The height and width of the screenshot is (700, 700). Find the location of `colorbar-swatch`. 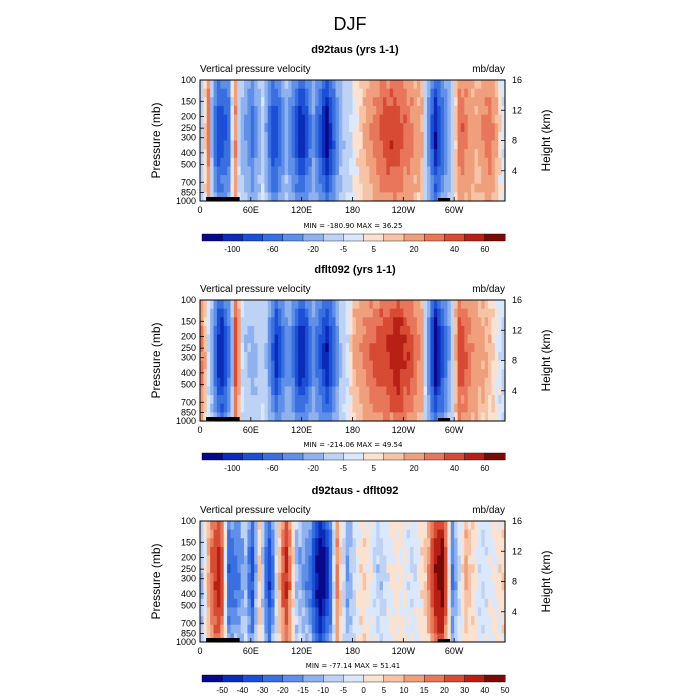

colorbar-swatch is located at coordinates (455, 237).